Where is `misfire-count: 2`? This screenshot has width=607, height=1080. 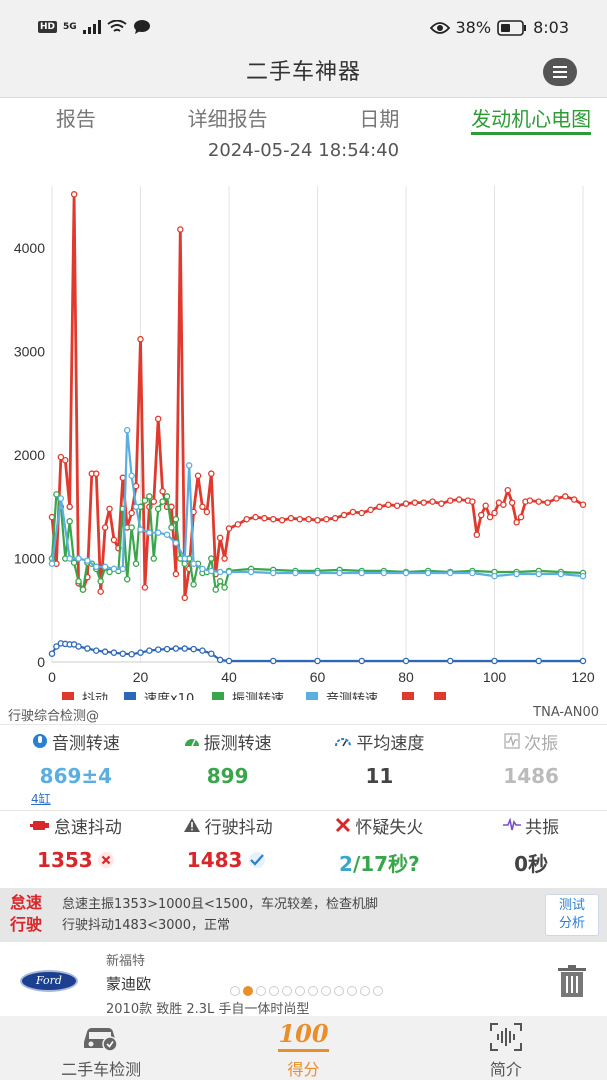 misfire-count: 2 is located at coordinates (346, 864).